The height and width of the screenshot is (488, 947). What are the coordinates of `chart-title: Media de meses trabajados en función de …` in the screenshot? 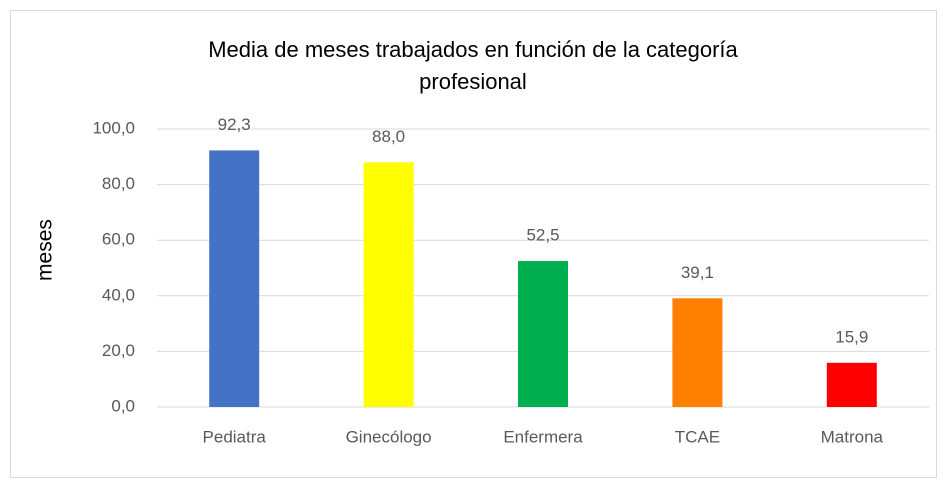 It's located at (473, 65).